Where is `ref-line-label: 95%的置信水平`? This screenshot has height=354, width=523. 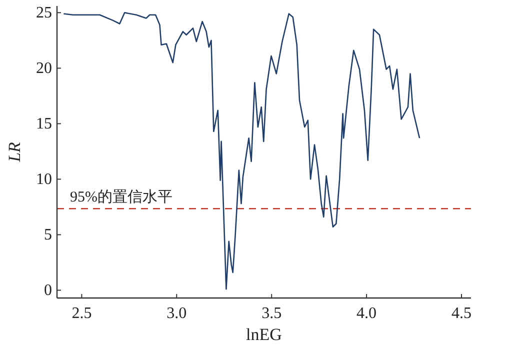
ref-line-label: 95%的置信水平 is located at coordinates (121, 197).